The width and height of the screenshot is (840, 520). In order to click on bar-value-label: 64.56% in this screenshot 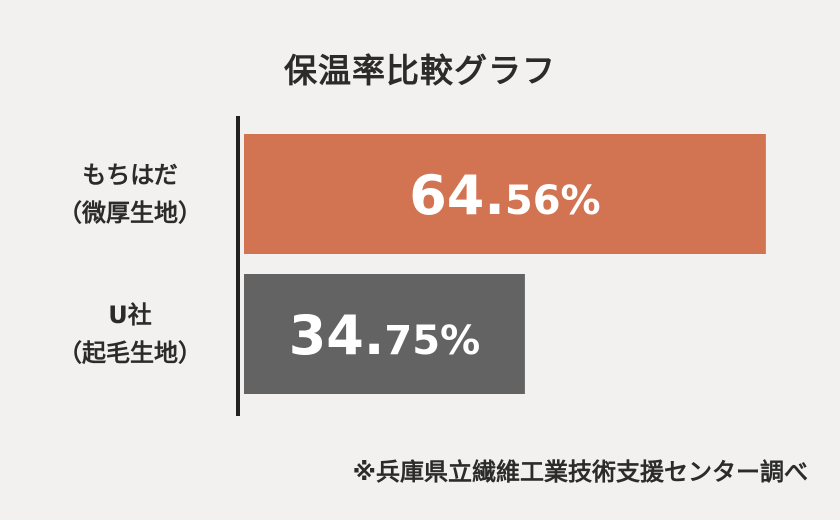, I will do `click(504, 195)`.